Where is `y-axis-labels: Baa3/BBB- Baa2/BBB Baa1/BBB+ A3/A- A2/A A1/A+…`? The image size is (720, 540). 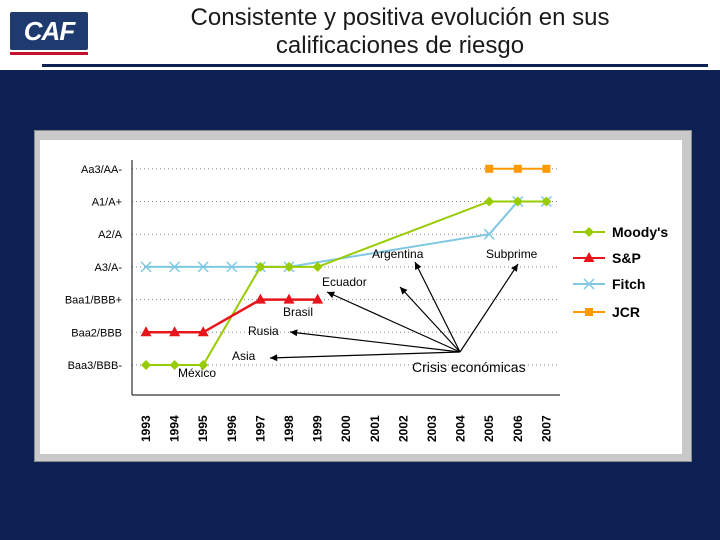
y-axis-labels: Baa3/BBB- Baa2/BBB Baa1/BBB+ A3/A- A2/A A1/A+… is located at coordinates (94, 268).